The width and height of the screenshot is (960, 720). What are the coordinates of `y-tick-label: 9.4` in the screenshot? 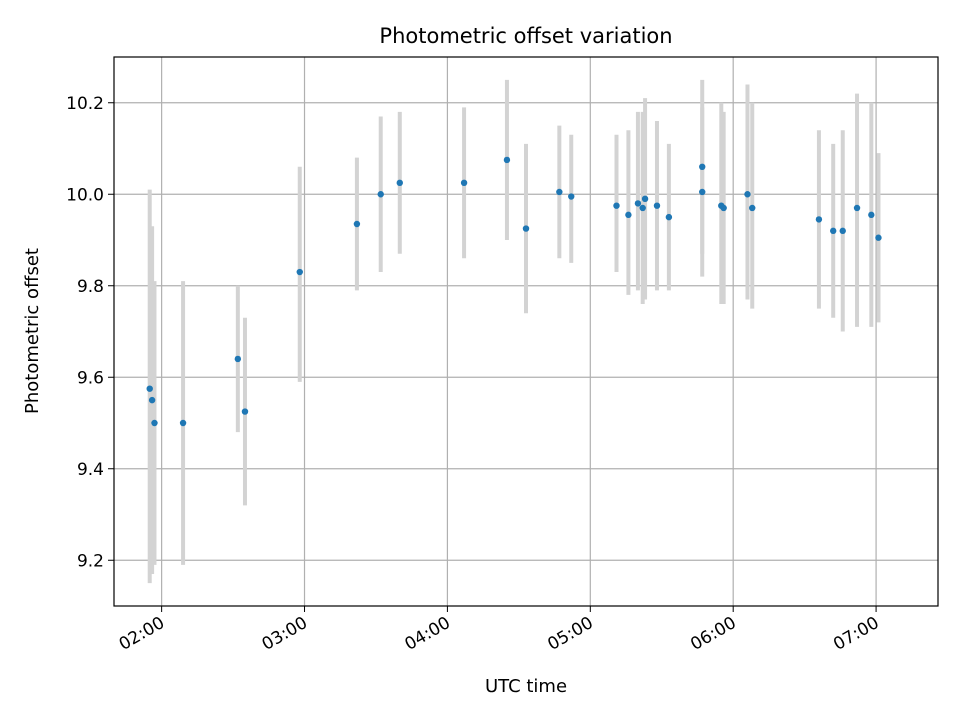 It's located at (90, 470).